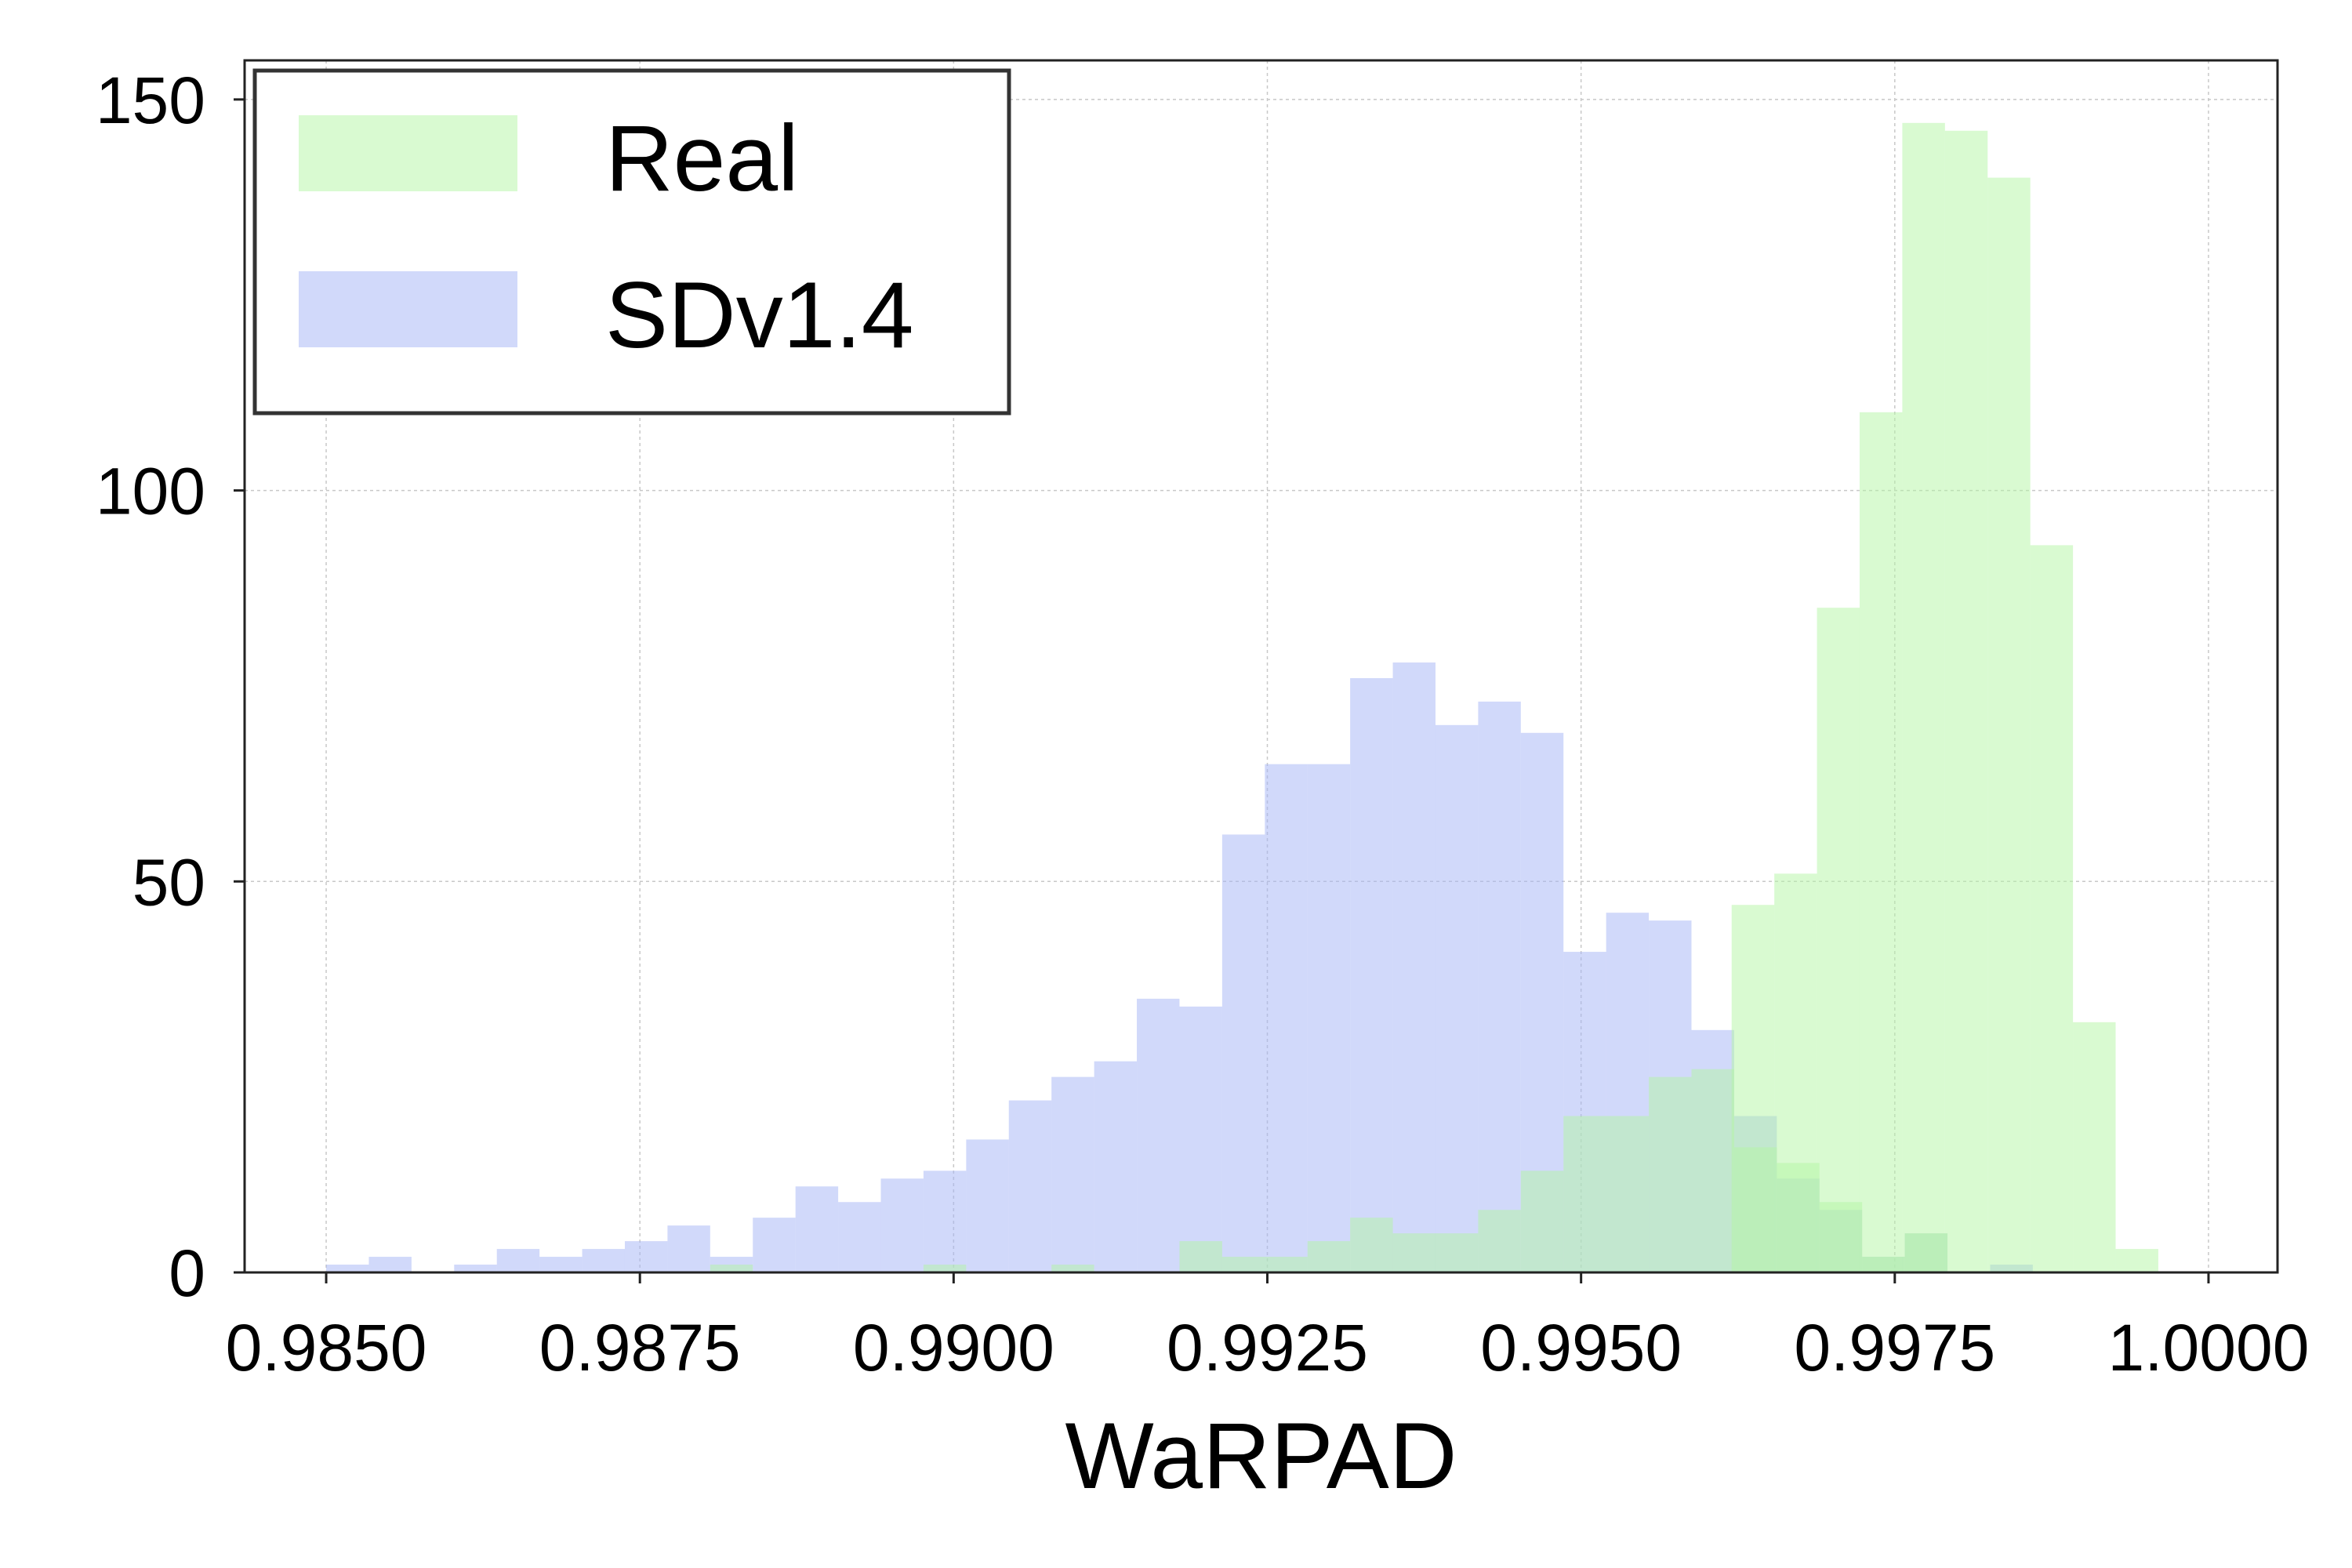 The width and height of the screenshot is (2352, 1568). I want to click on x-tick-label-5: 0.9975, so click(1894, 1348).